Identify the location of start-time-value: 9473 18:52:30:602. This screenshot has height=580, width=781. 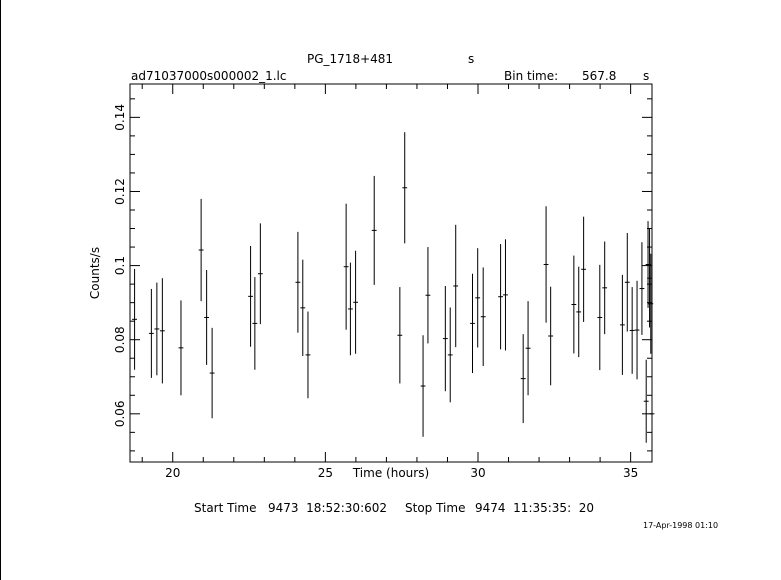
(328, 508).